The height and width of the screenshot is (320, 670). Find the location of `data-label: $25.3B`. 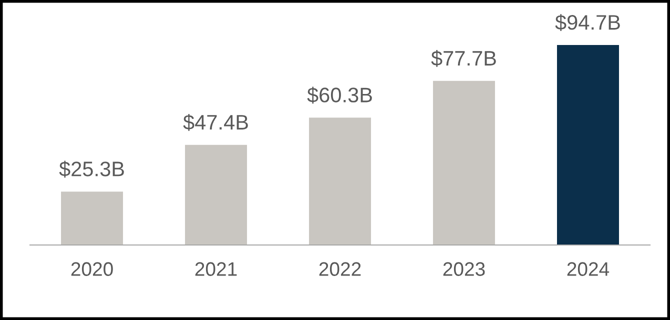

data-label: $25.3B is located at coordinates (91, 169).